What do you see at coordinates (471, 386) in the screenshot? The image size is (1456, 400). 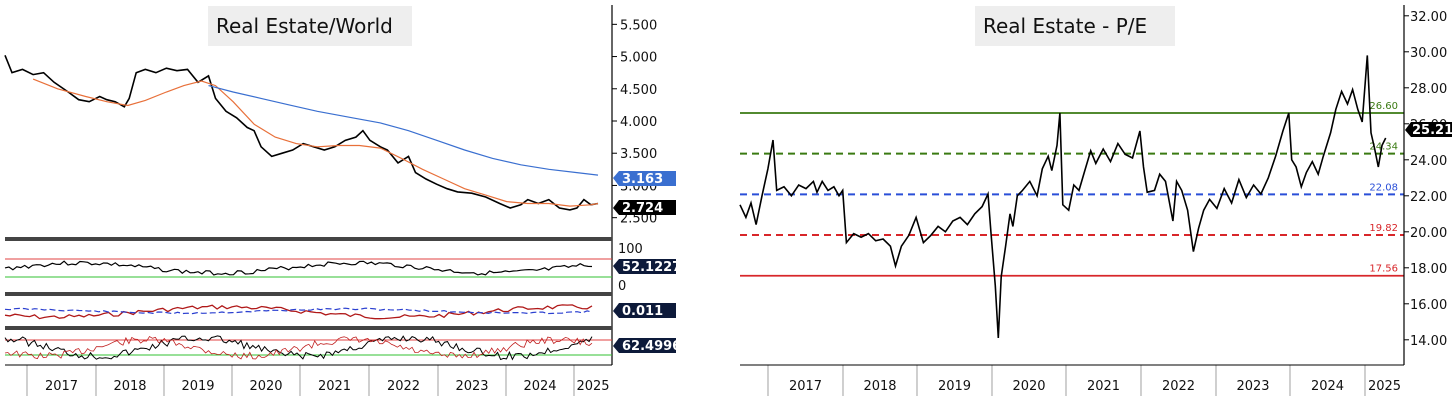 I see `left-x-tick-label: 2023` at bounding box center [471, 386].